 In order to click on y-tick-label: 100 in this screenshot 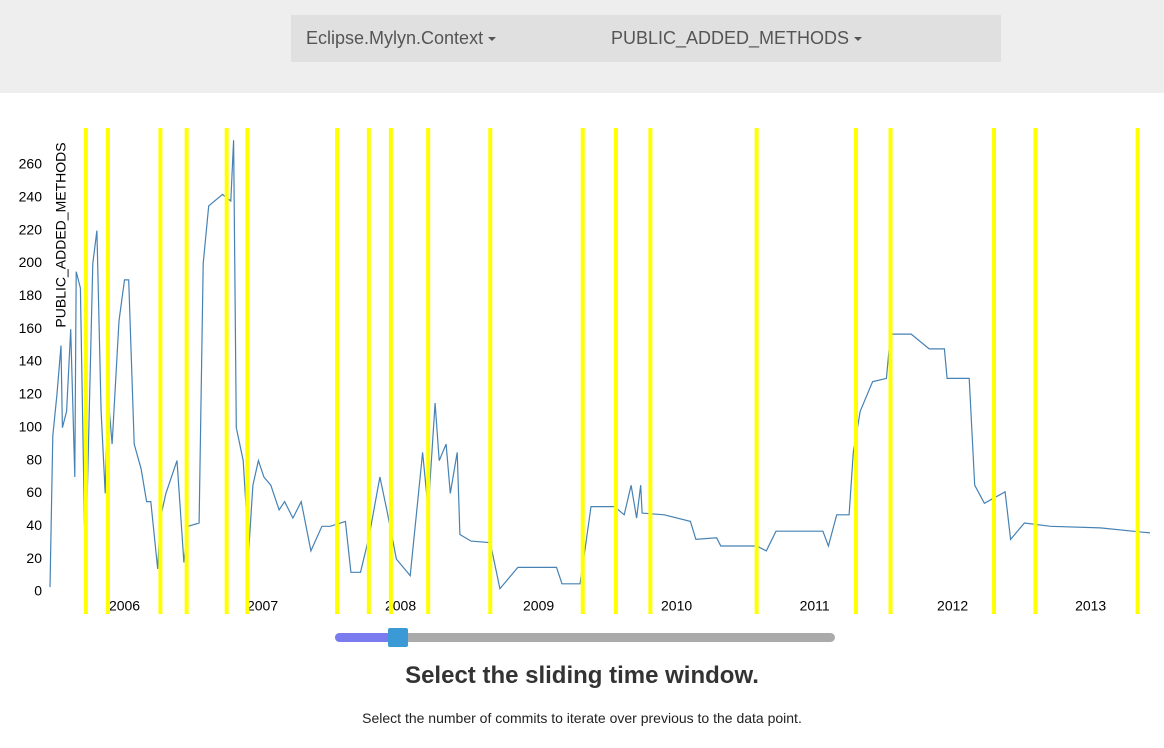, I will do `click(31, 426)`.